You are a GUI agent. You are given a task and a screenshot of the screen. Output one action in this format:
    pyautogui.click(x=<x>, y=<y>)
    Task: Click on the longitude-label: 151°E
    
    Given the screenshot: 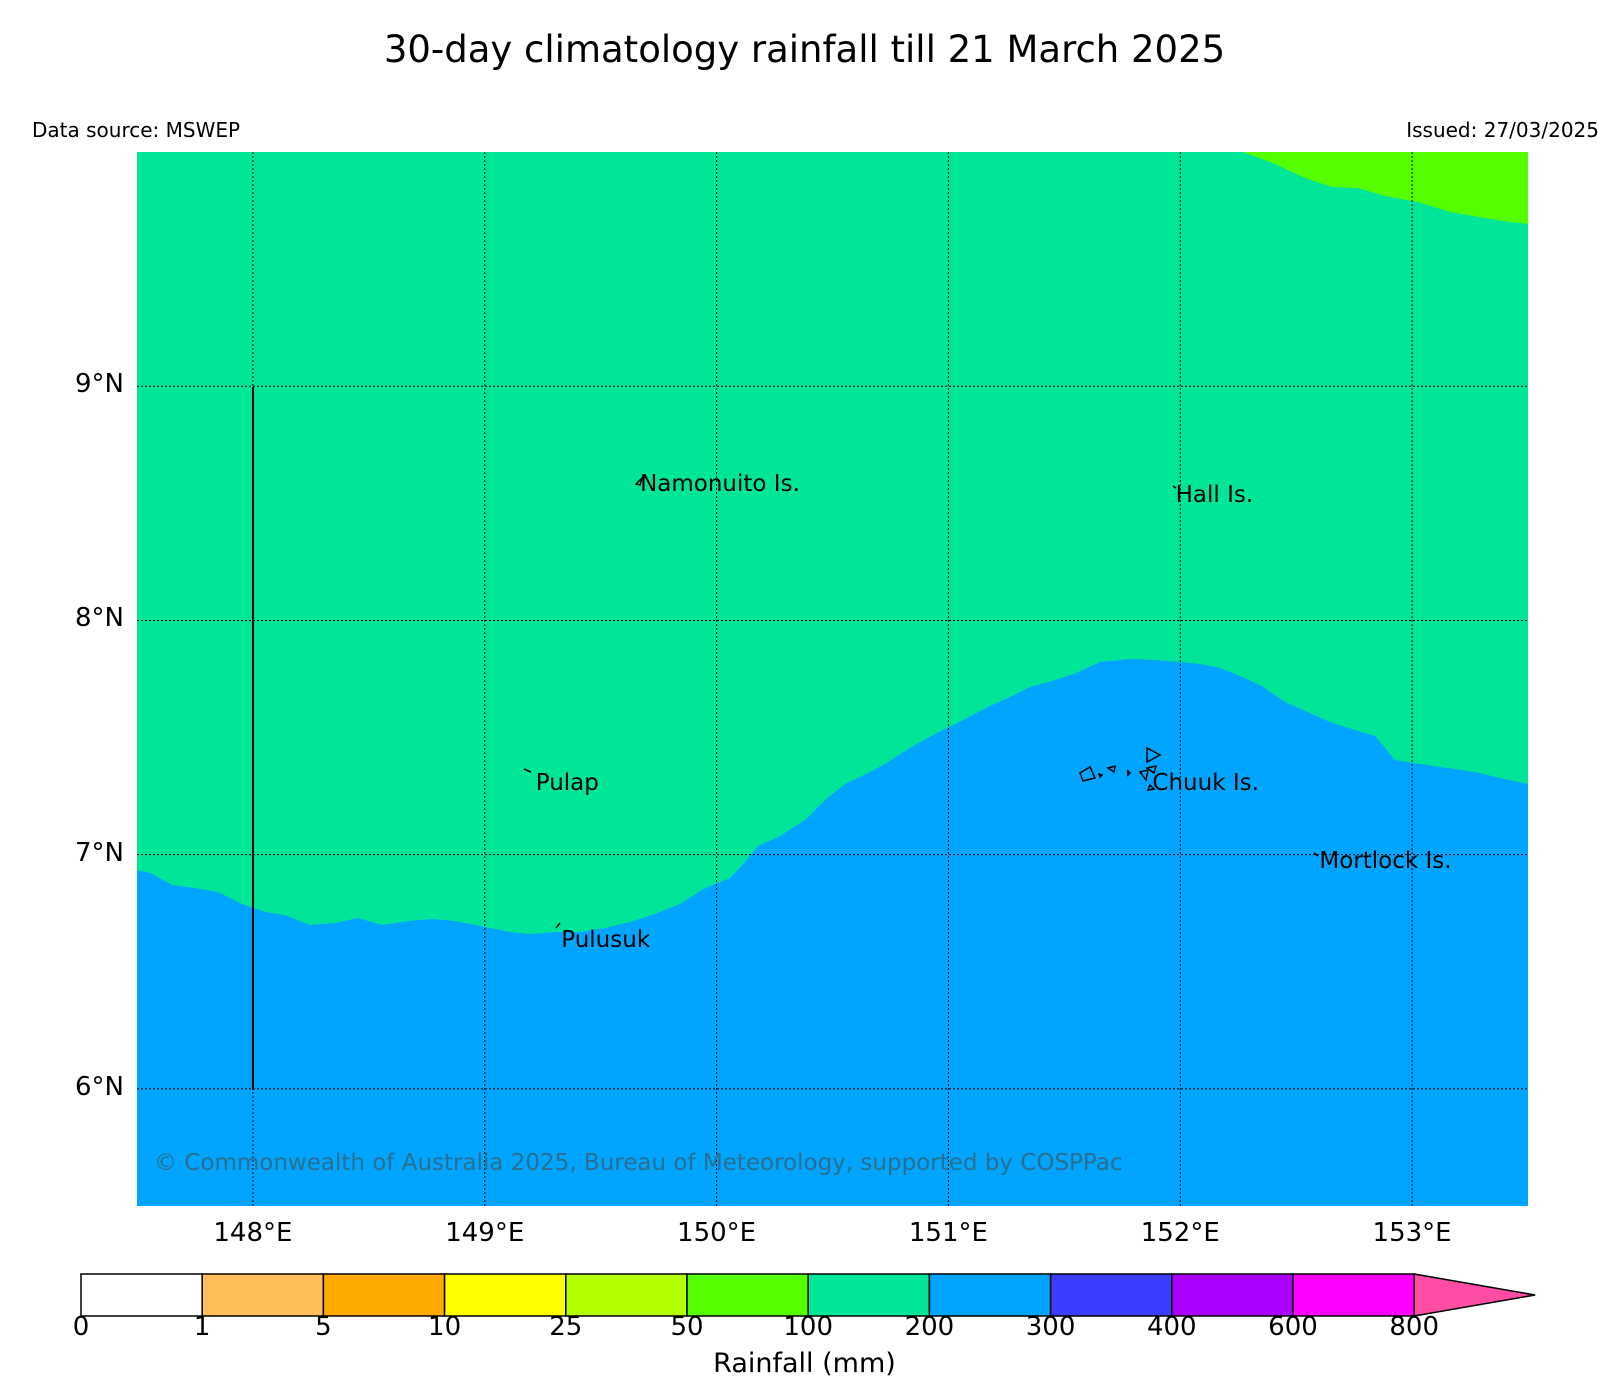 What is the action you would take?
    pyautogui.click(x=948, y=1233)
    